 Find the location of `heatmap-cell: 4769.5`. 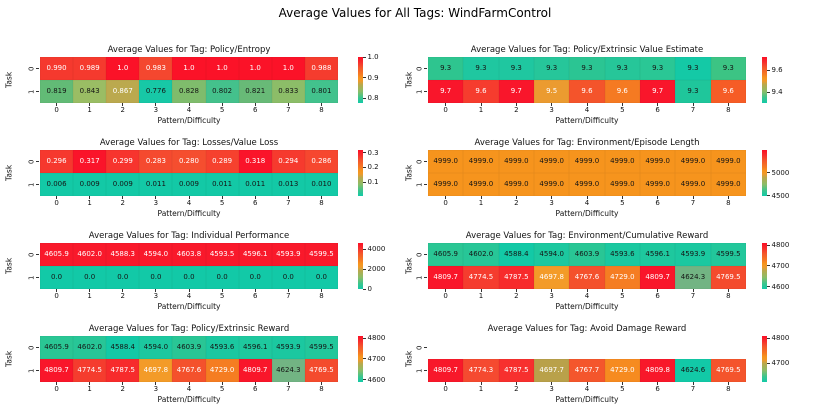

heatmap-cell: 4769.5 is located at coordinates (728, 370).